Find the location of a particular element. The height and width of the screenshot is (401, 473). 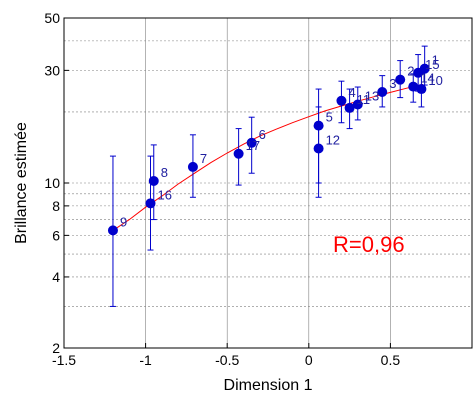

x-tick-label-0: -1.5 is located at coordinates (64, 360).